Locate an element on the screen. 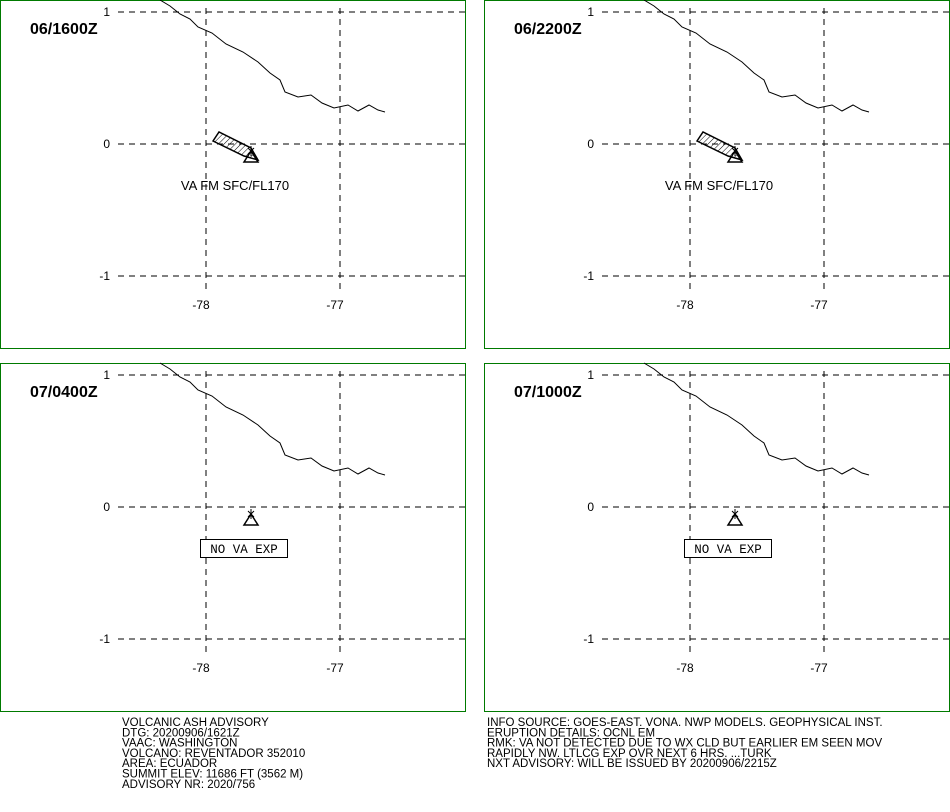  panel-time: 06/1600Z is located at coordinates (64, 29).